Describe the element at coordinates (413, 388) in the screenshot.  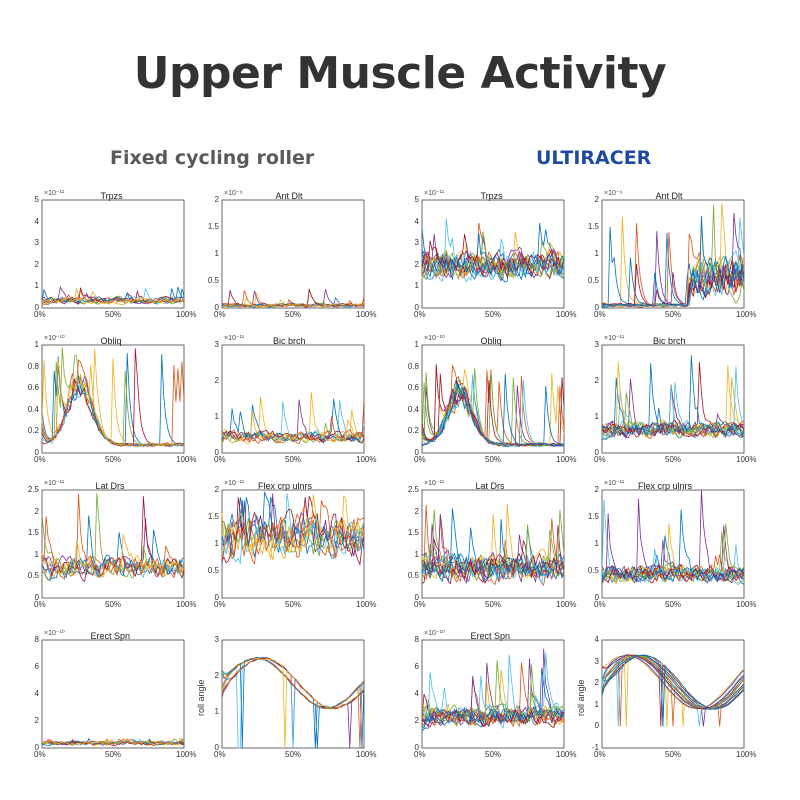
I see `y-tick-label: 0.6` at that location.